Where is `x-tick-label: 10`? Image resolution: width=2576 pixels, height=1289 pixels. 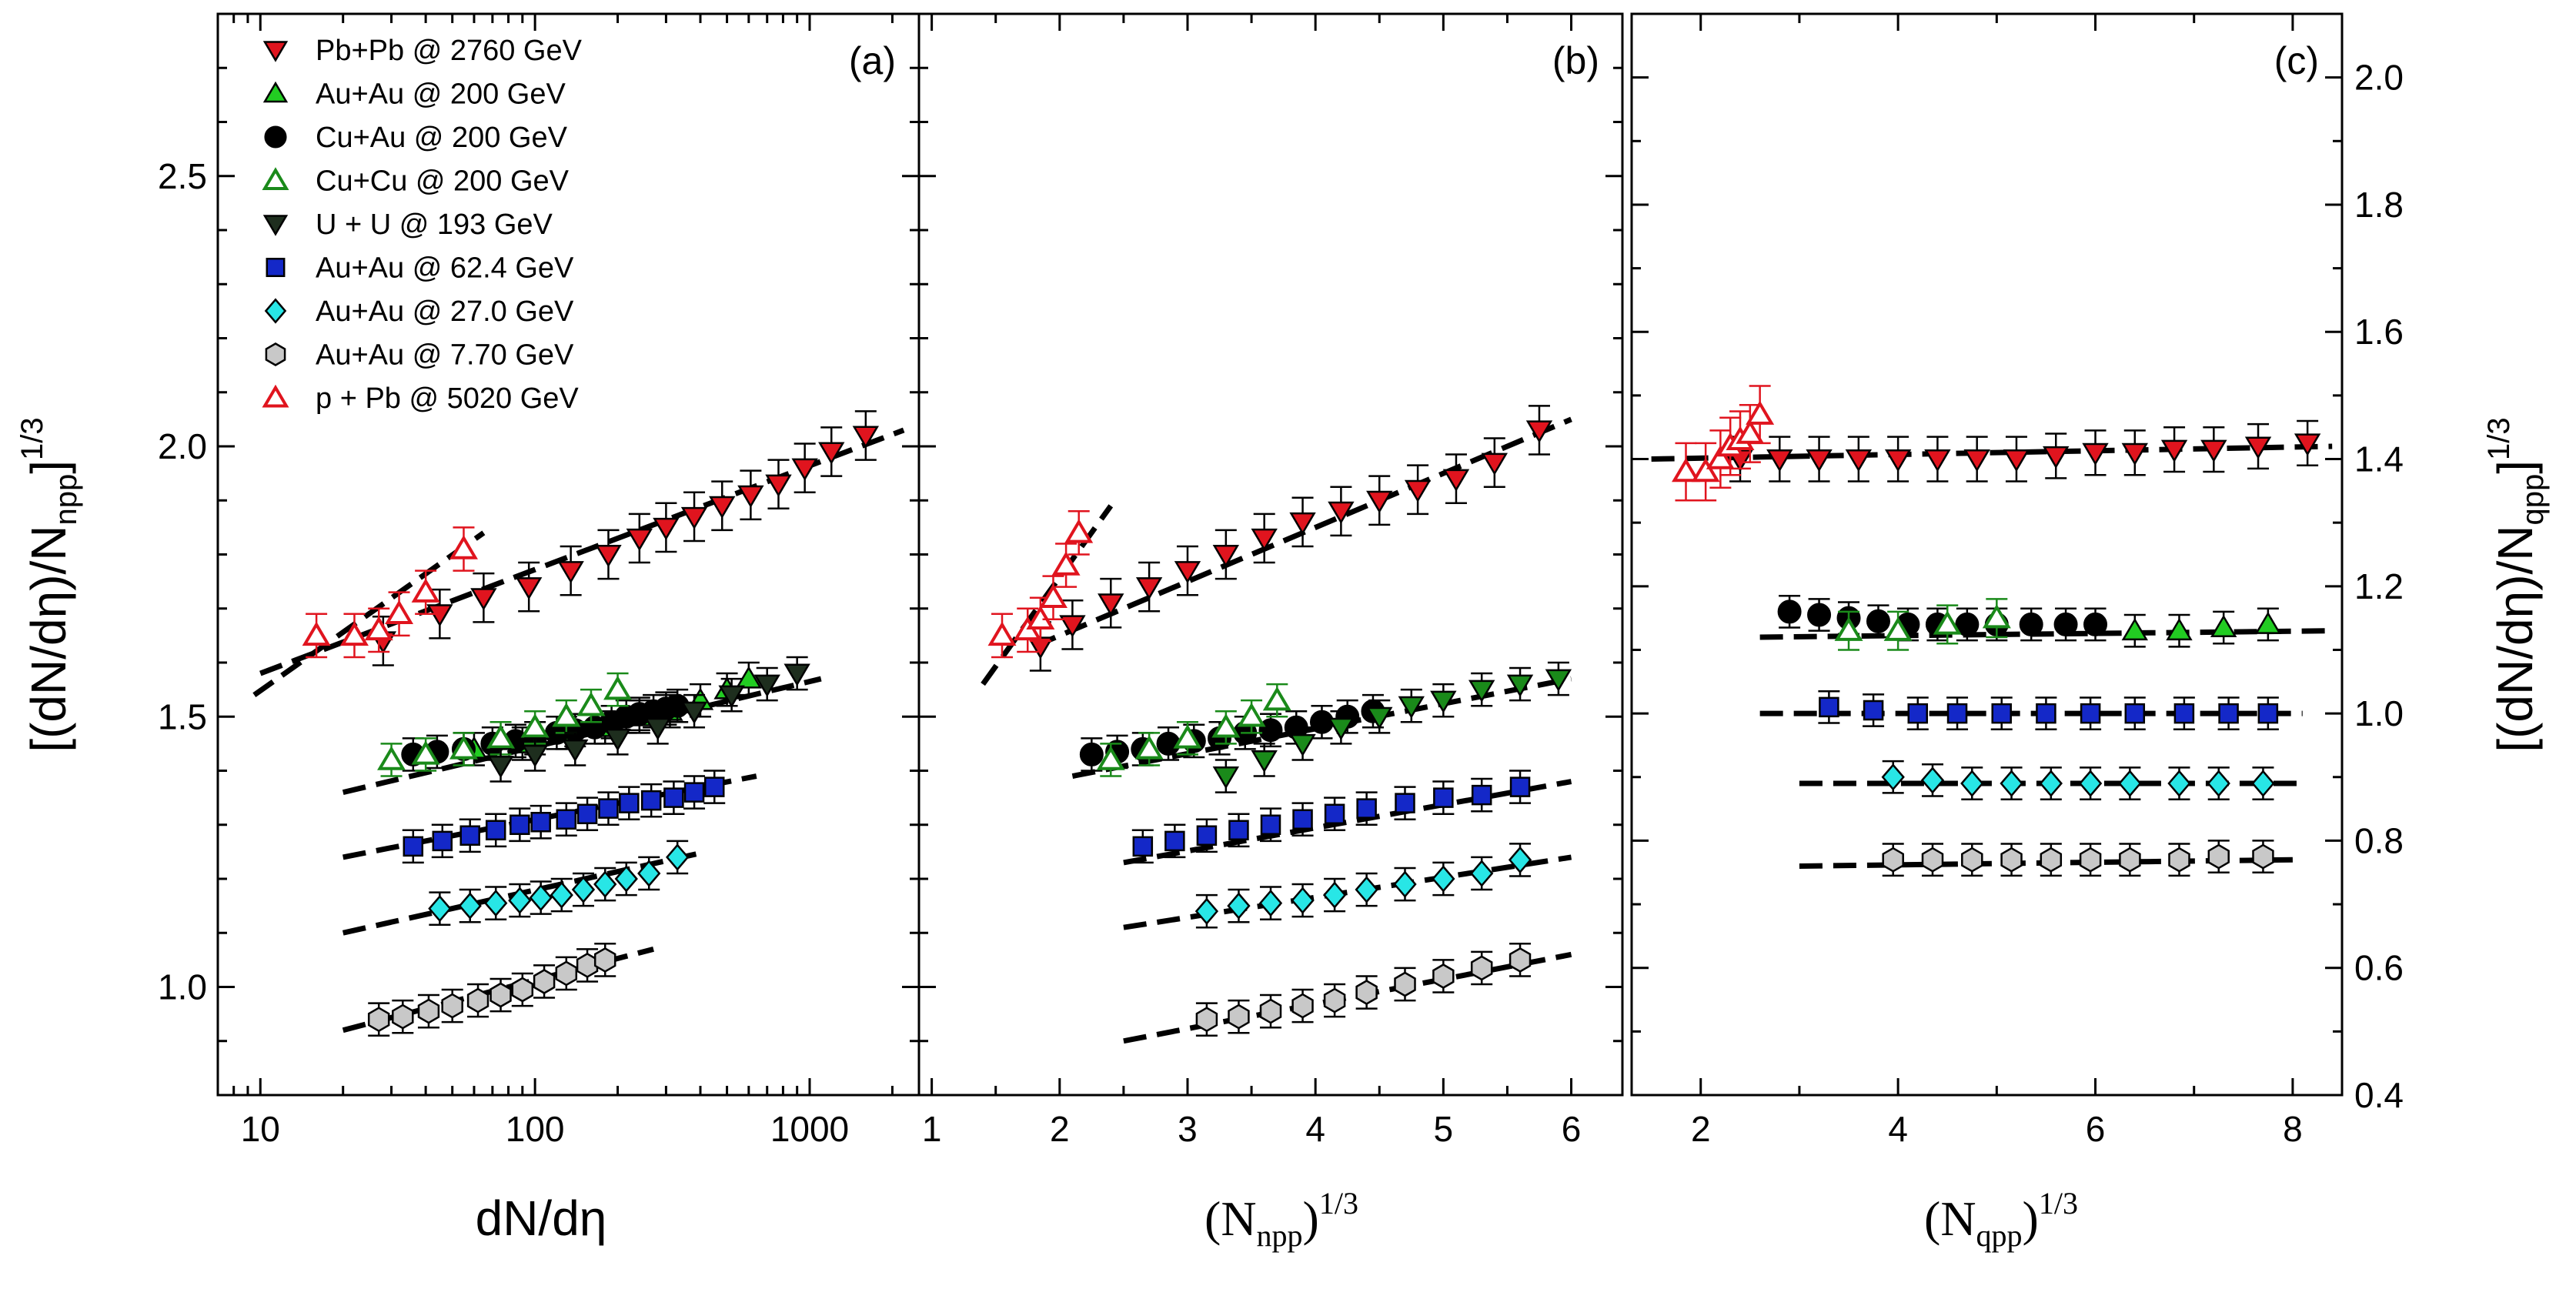 x-tick-label: 10 is located at coordinates (260, 1129).